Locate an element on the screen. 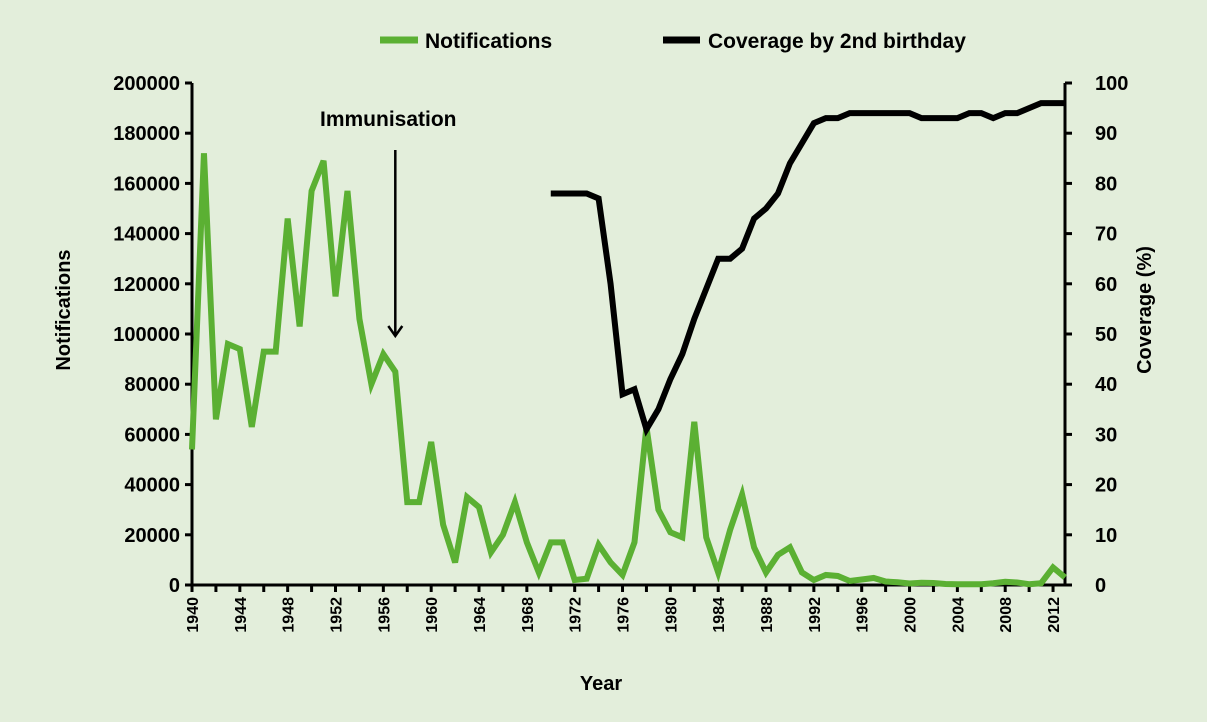 The width and height of the screenshot is (1207, 722). y-tick-label: 180000 is located at coordinates (146, 134).